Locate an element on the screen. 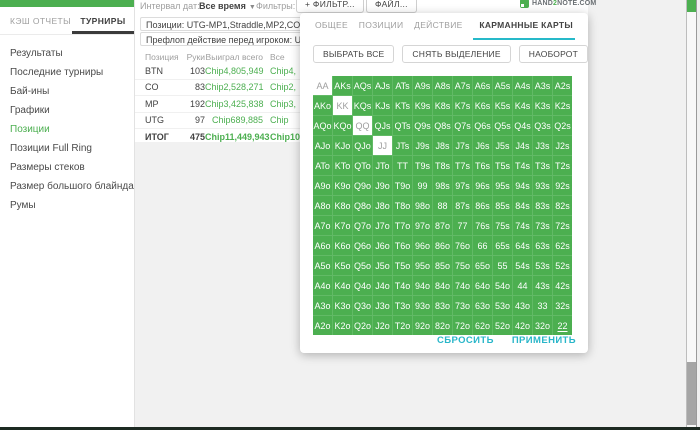 Image resolution: width=700 pixels, height=430 pixels. hand-cell-QQ: QQ is located at coordinates (362, 125).